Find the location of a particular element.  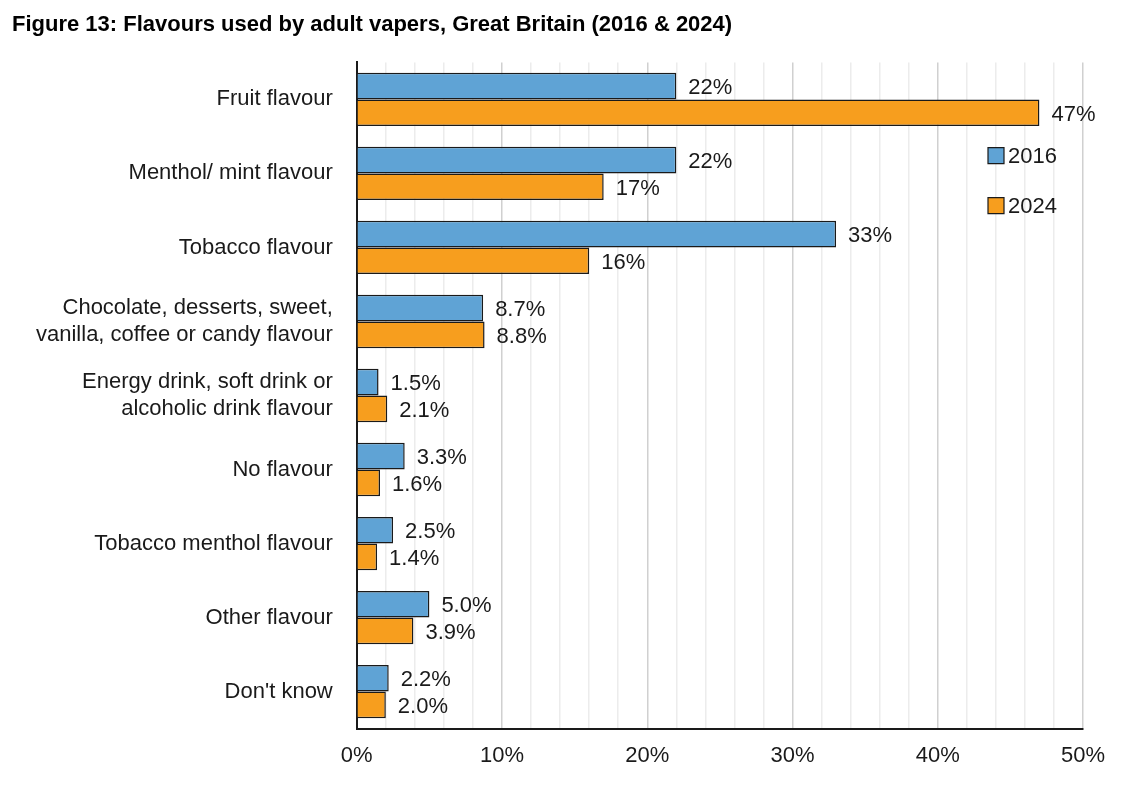

x-tick-label: 40% is located at coordinates (937, 754).